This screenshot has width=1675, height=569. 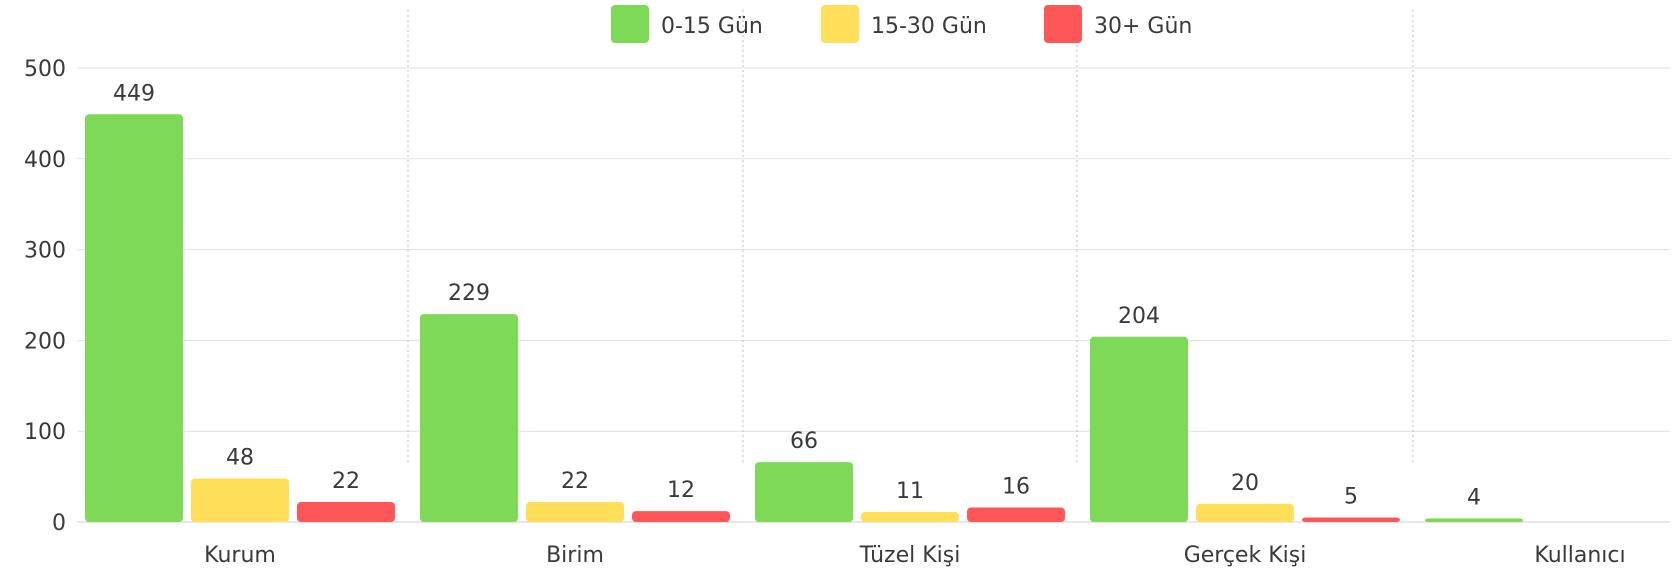 What do you see at coordinates (134, 93) in the screenshot?
I see `data-label: 449` at bounding box center [134, 93].